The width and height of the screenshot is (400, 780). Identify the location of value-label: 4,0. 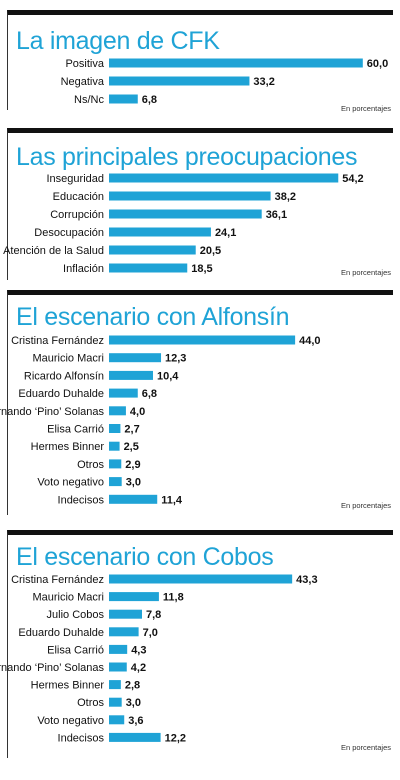
(137, 412).